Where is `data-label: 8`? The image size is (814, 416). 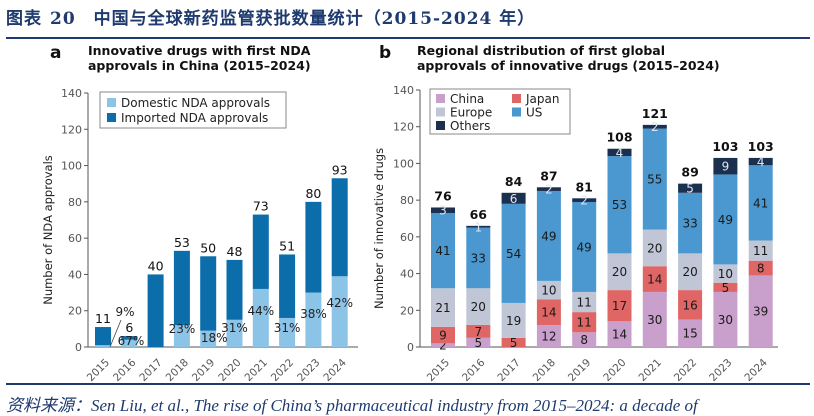
data-label: 8 is located at coordinates (761, 269).